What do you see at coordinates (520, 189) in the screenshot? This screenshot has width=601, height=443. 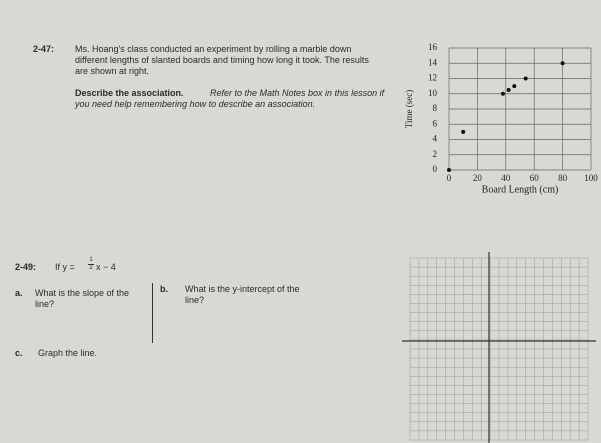 I see `x-axis-label: Board Length (cm)` at bounding box center [520, 189].